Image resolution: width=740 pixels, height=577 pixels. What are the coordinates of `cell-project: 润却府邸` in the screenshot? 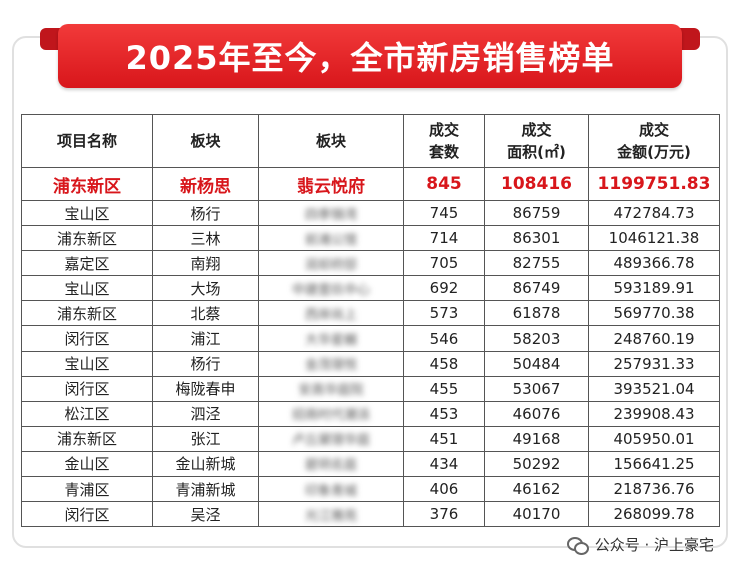 It's located at (331, 263).